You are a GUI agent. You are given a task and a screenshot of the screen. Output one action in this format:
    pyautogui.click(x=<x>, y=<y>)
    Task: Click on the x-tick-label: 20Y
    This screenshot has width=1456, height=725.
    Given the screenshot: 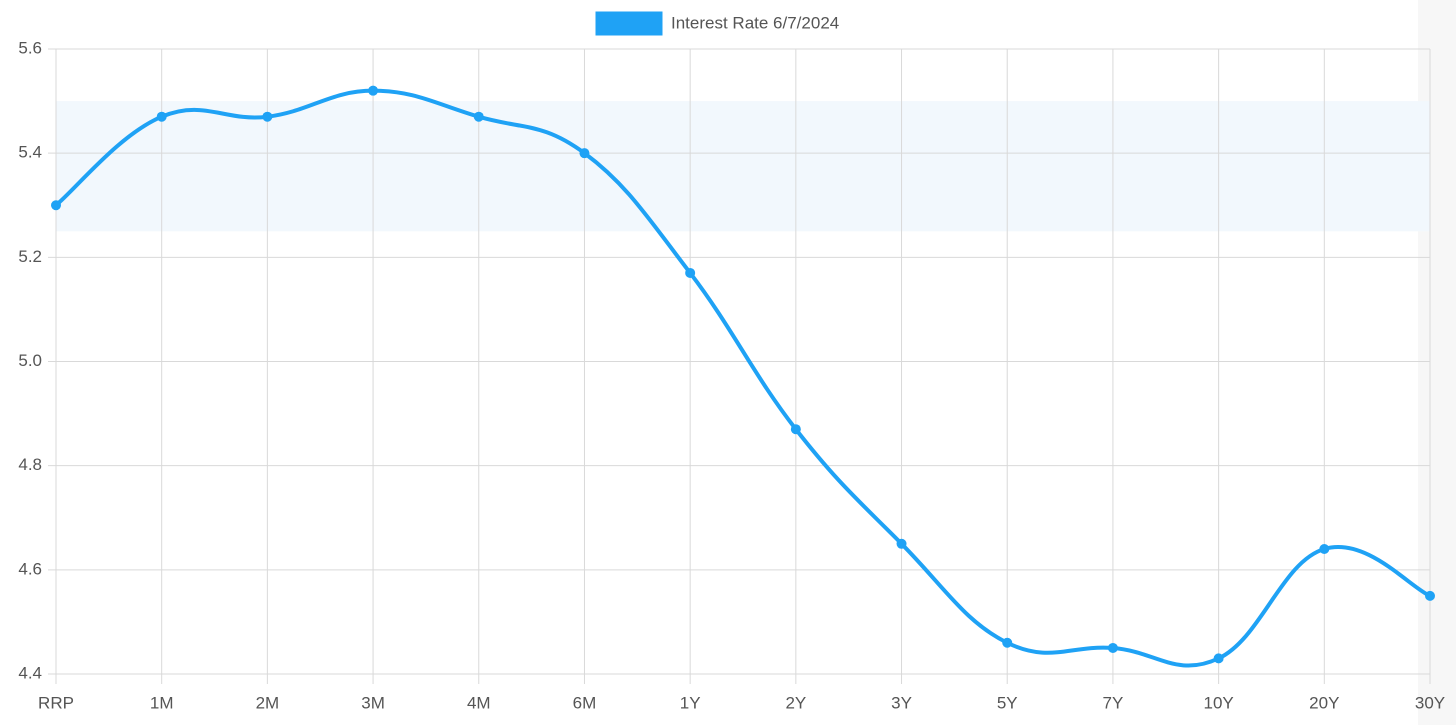 What is the action you would take?
    pyautogui.click(x=1324, y=702)
    